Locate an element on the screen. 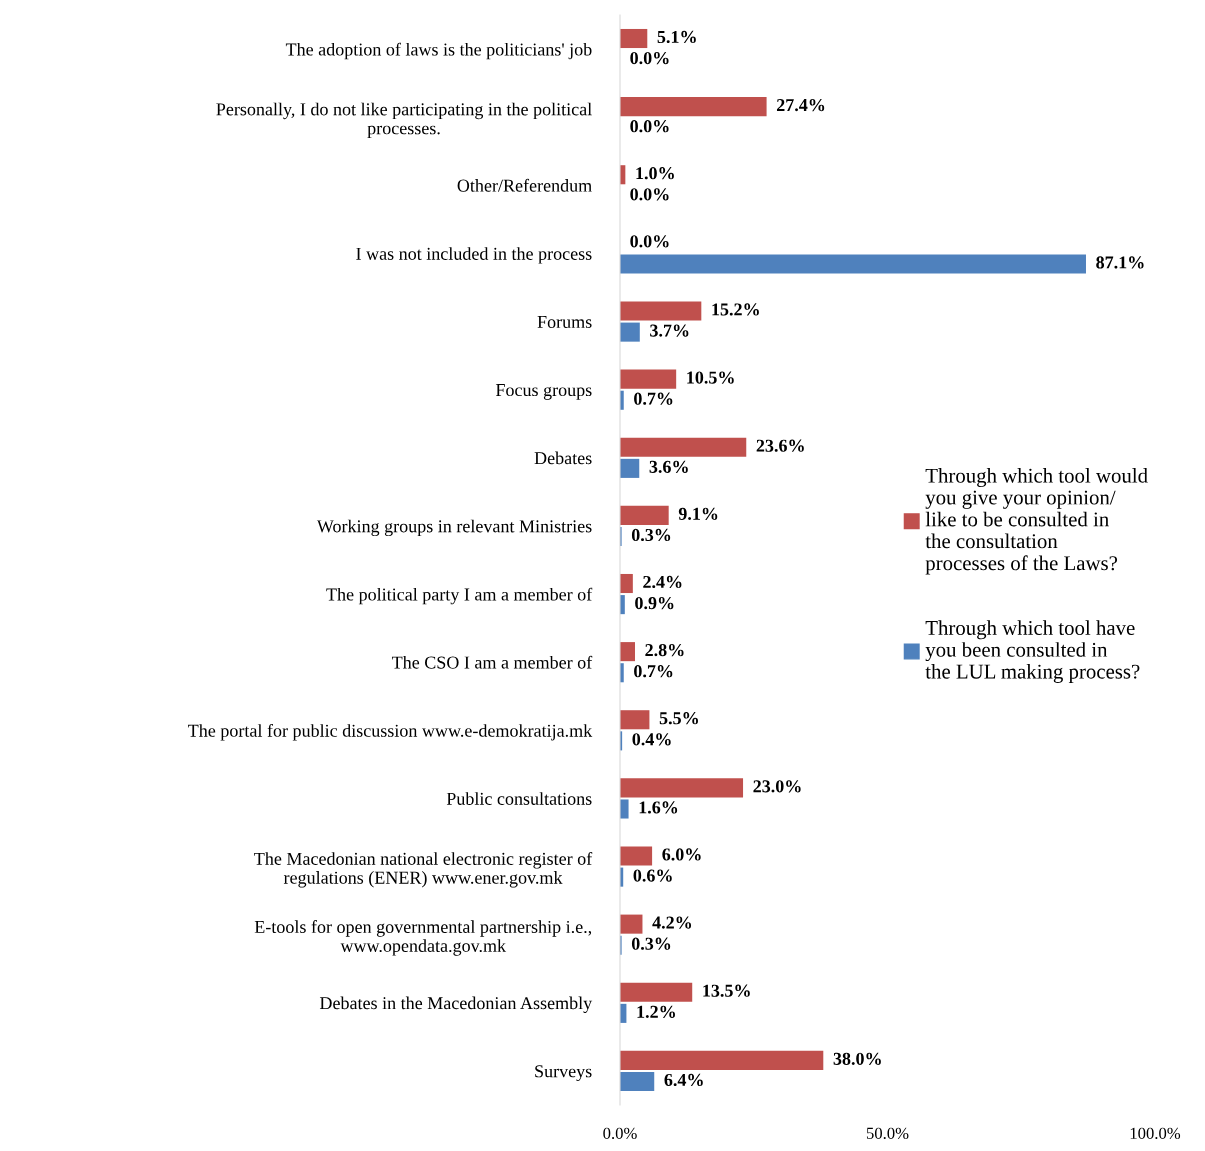 Image resolution: width=1205 pixels, height=1151 pixels. x-tick-label: 100.0% is located at coordinates (1155, 1133).